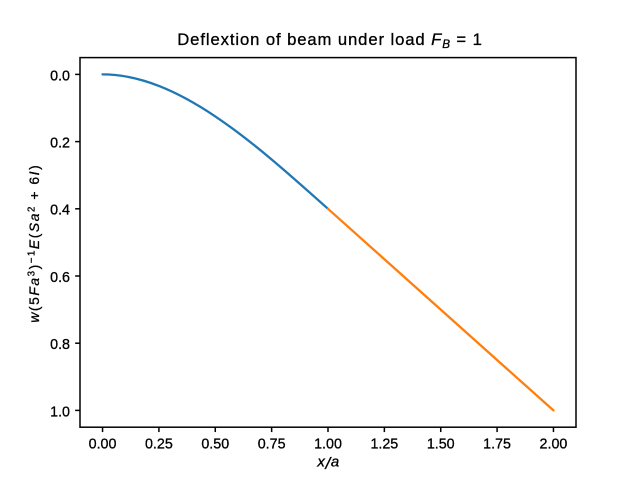  Describe the element at coordinates (215, 444) in the screenshot. I see `svg-text: 0.50` at that location.